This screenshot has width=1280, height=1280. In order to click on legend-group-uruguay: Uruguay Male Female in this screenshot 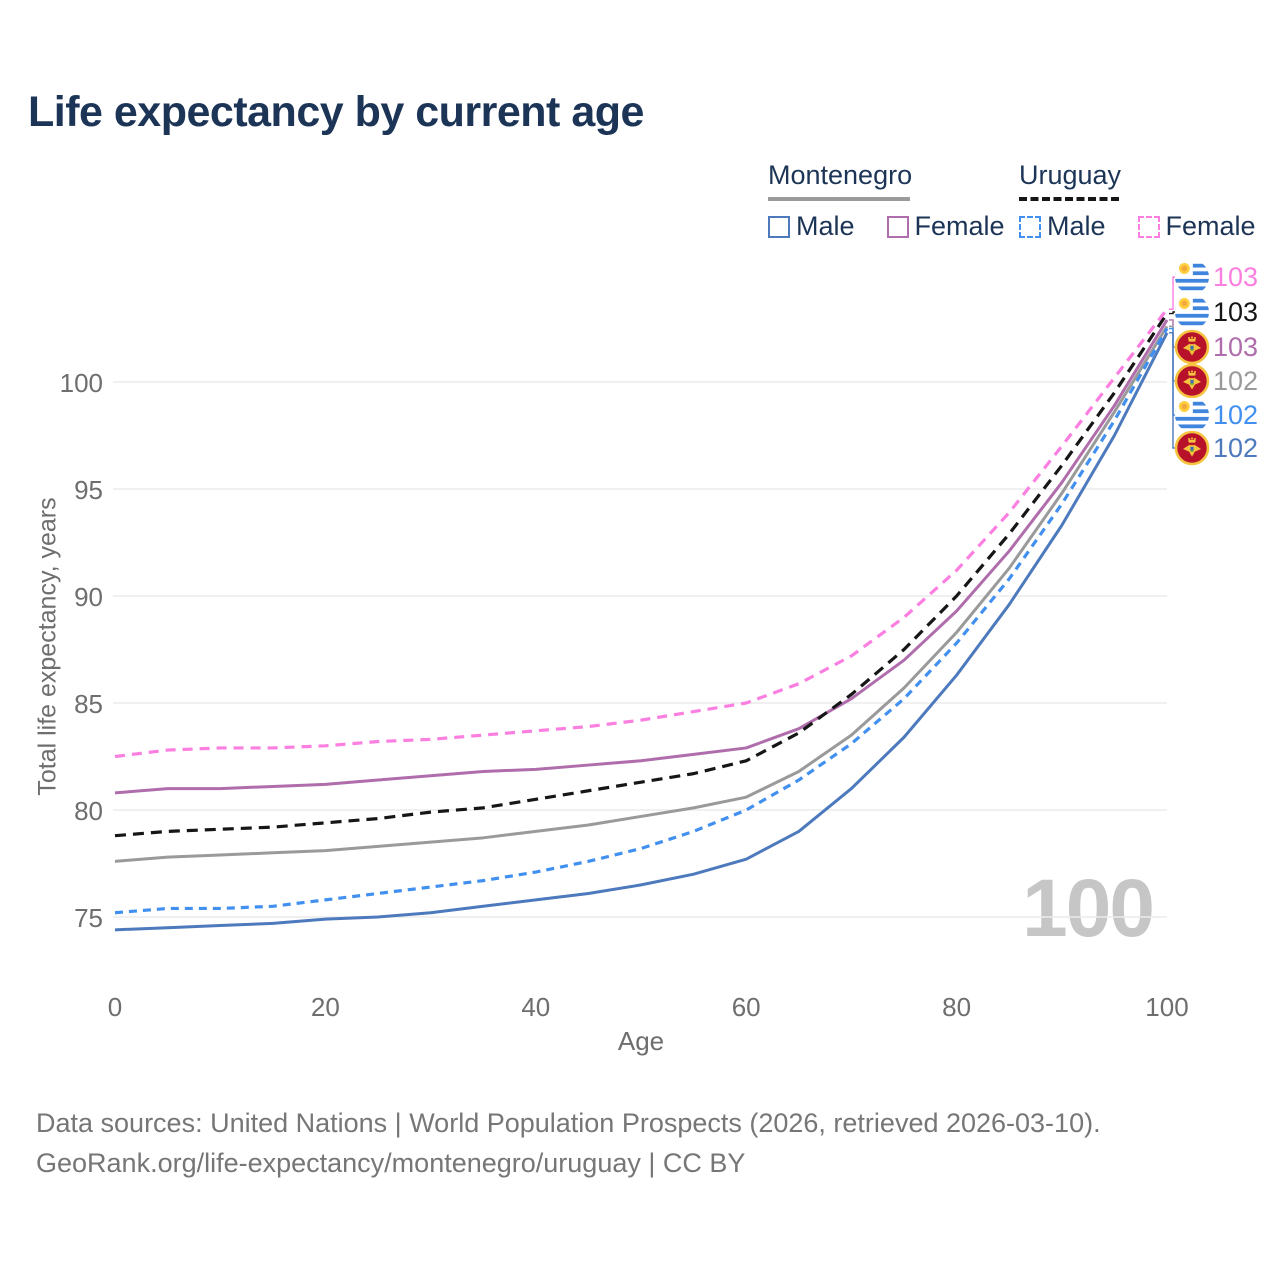, I will do `click(1149, 201)`.